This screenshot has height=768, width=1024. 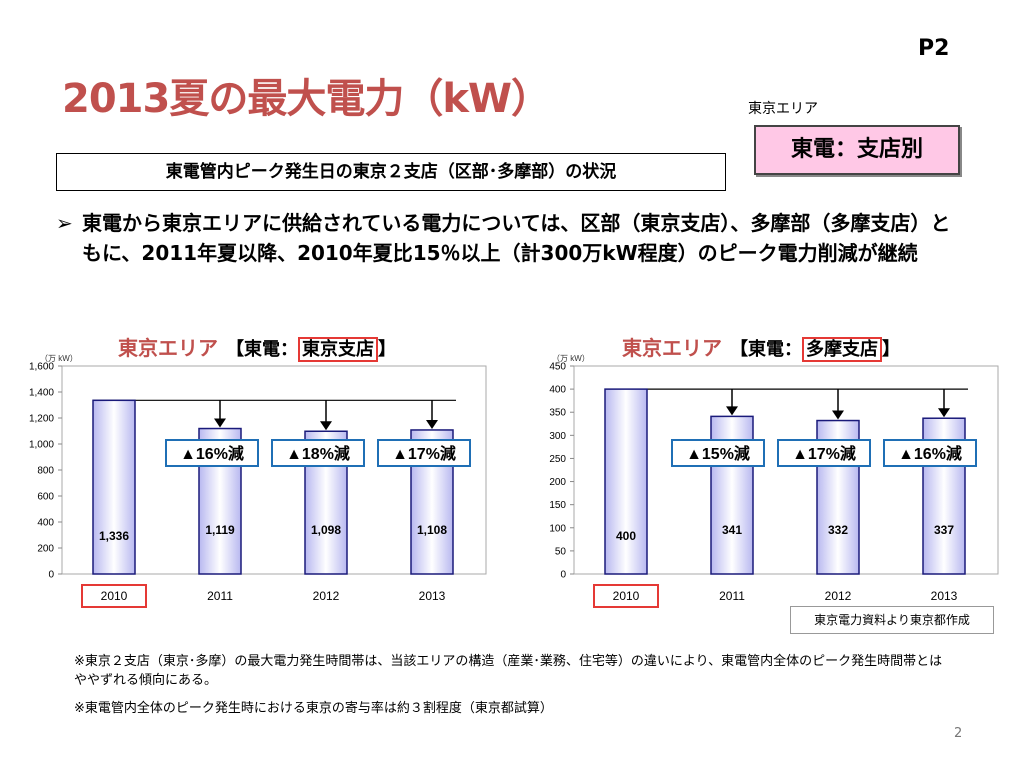 What do you see at coordinates (557, 436) in the screenshot?
I see `y-tick-label: 300` at bounding box center [557, 436].